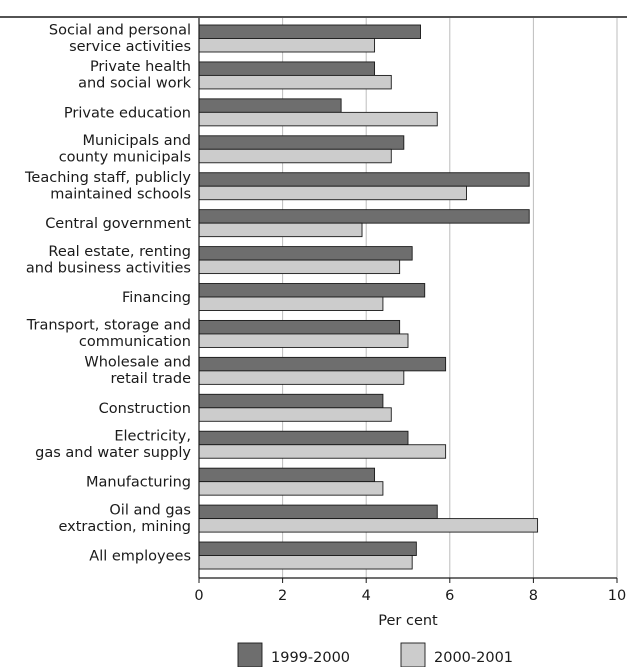 The width and height of the screenshot is (627, 667). What do you see at coordinates (120, 194) in the screenshot?
I see `category-label: maintained schools` at bounding box center [120, 194].